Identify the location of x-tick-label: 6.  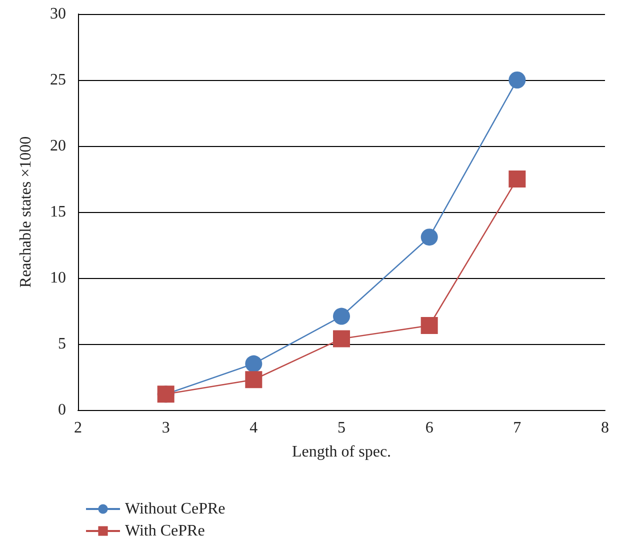
(429, 428).